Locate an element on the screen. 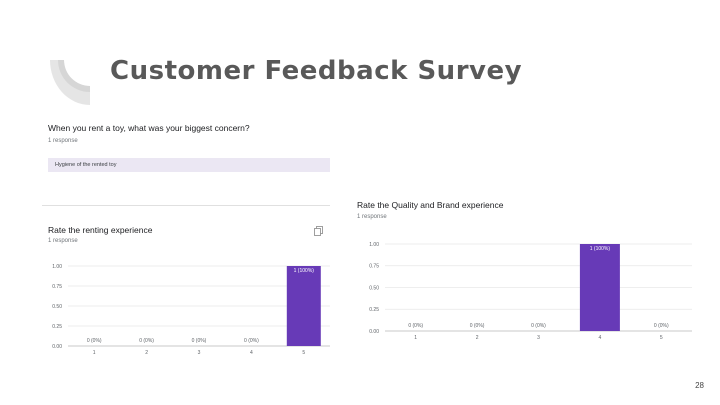 This screenshot has height=405, width=720. response-count: 1 response is located at coordinates (63, 141).